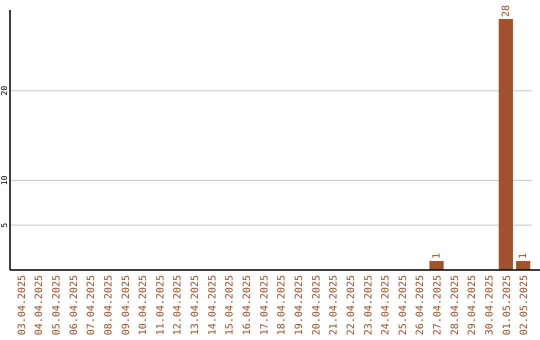 This screenshot has width=540, height=340. Describe the element at coordinates (126, 305) in the screenshot. I see `x-tick-label: 09.04.2025` at that location.